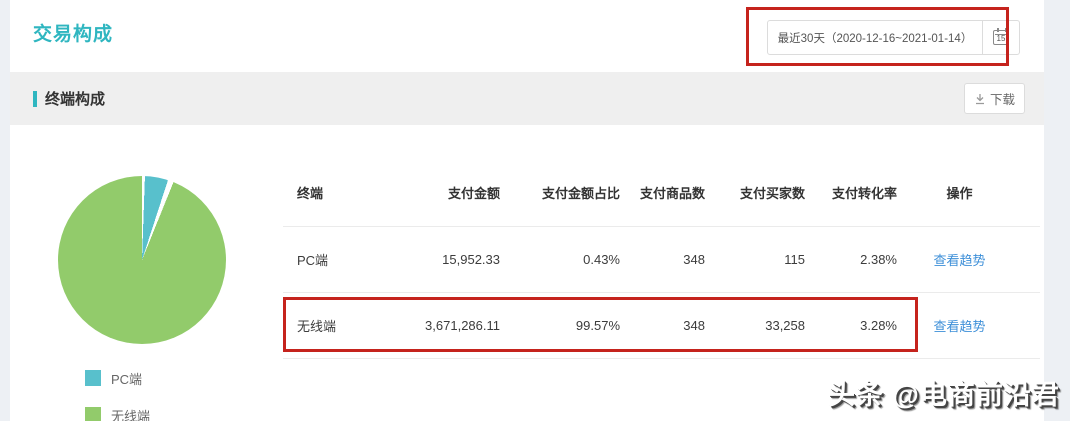  What do you see at coordinates (601, 259) in the screenshot?
I see `cell-payment-amount-ratio: 0.43%` at bounding box center [601, 259].